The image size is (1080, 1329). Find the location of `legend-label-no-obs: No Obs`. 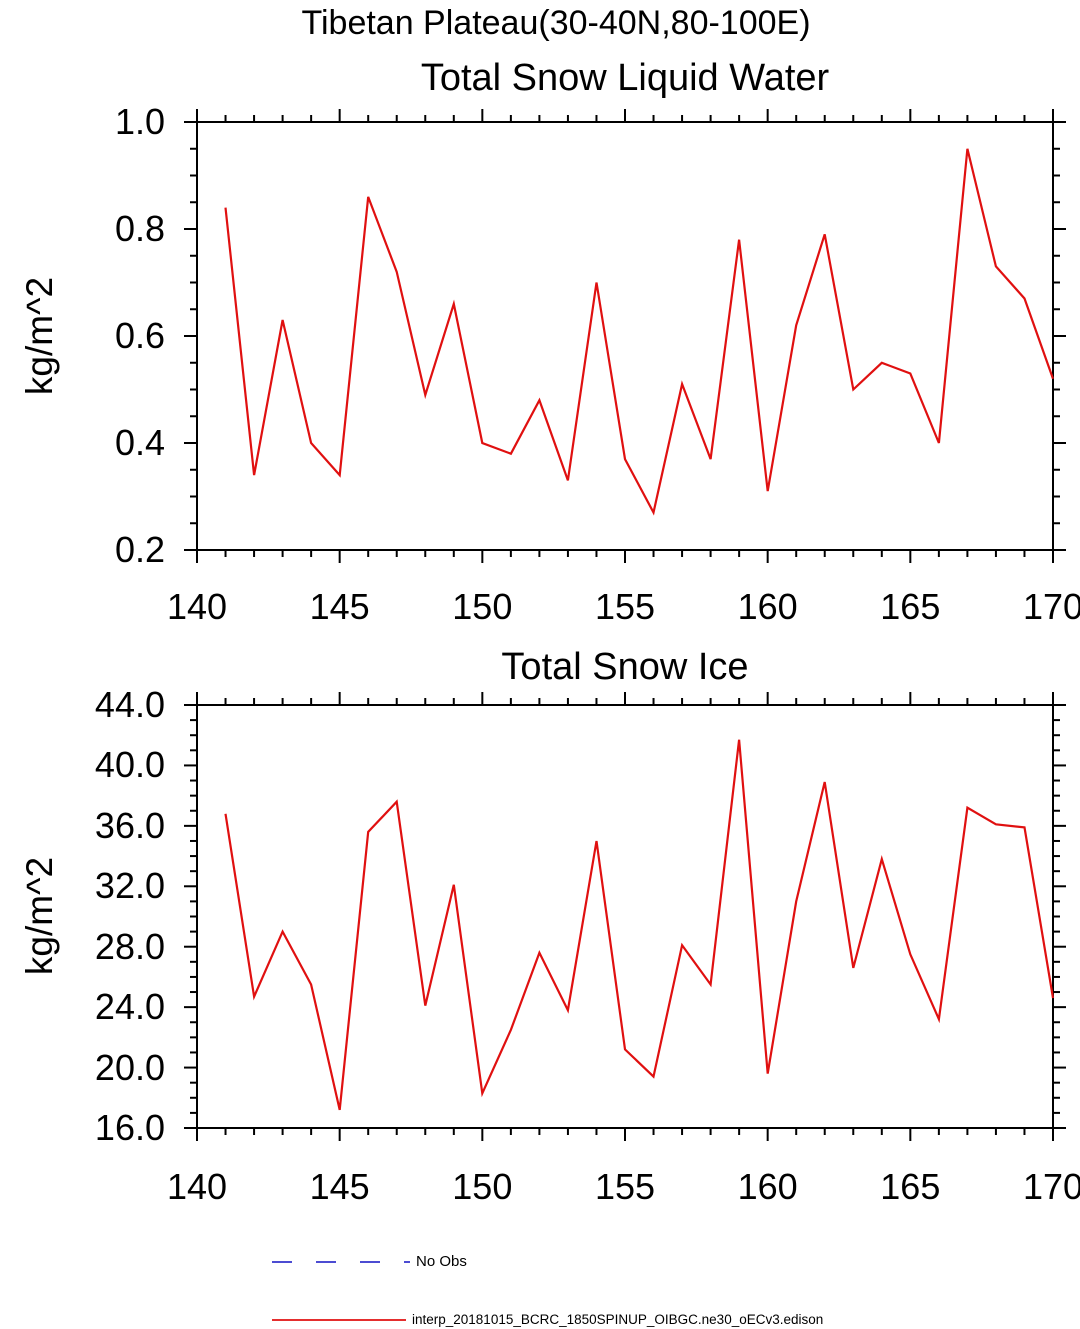

legend-label-no-obs: No Obs is located at coordinates (441, 1261).